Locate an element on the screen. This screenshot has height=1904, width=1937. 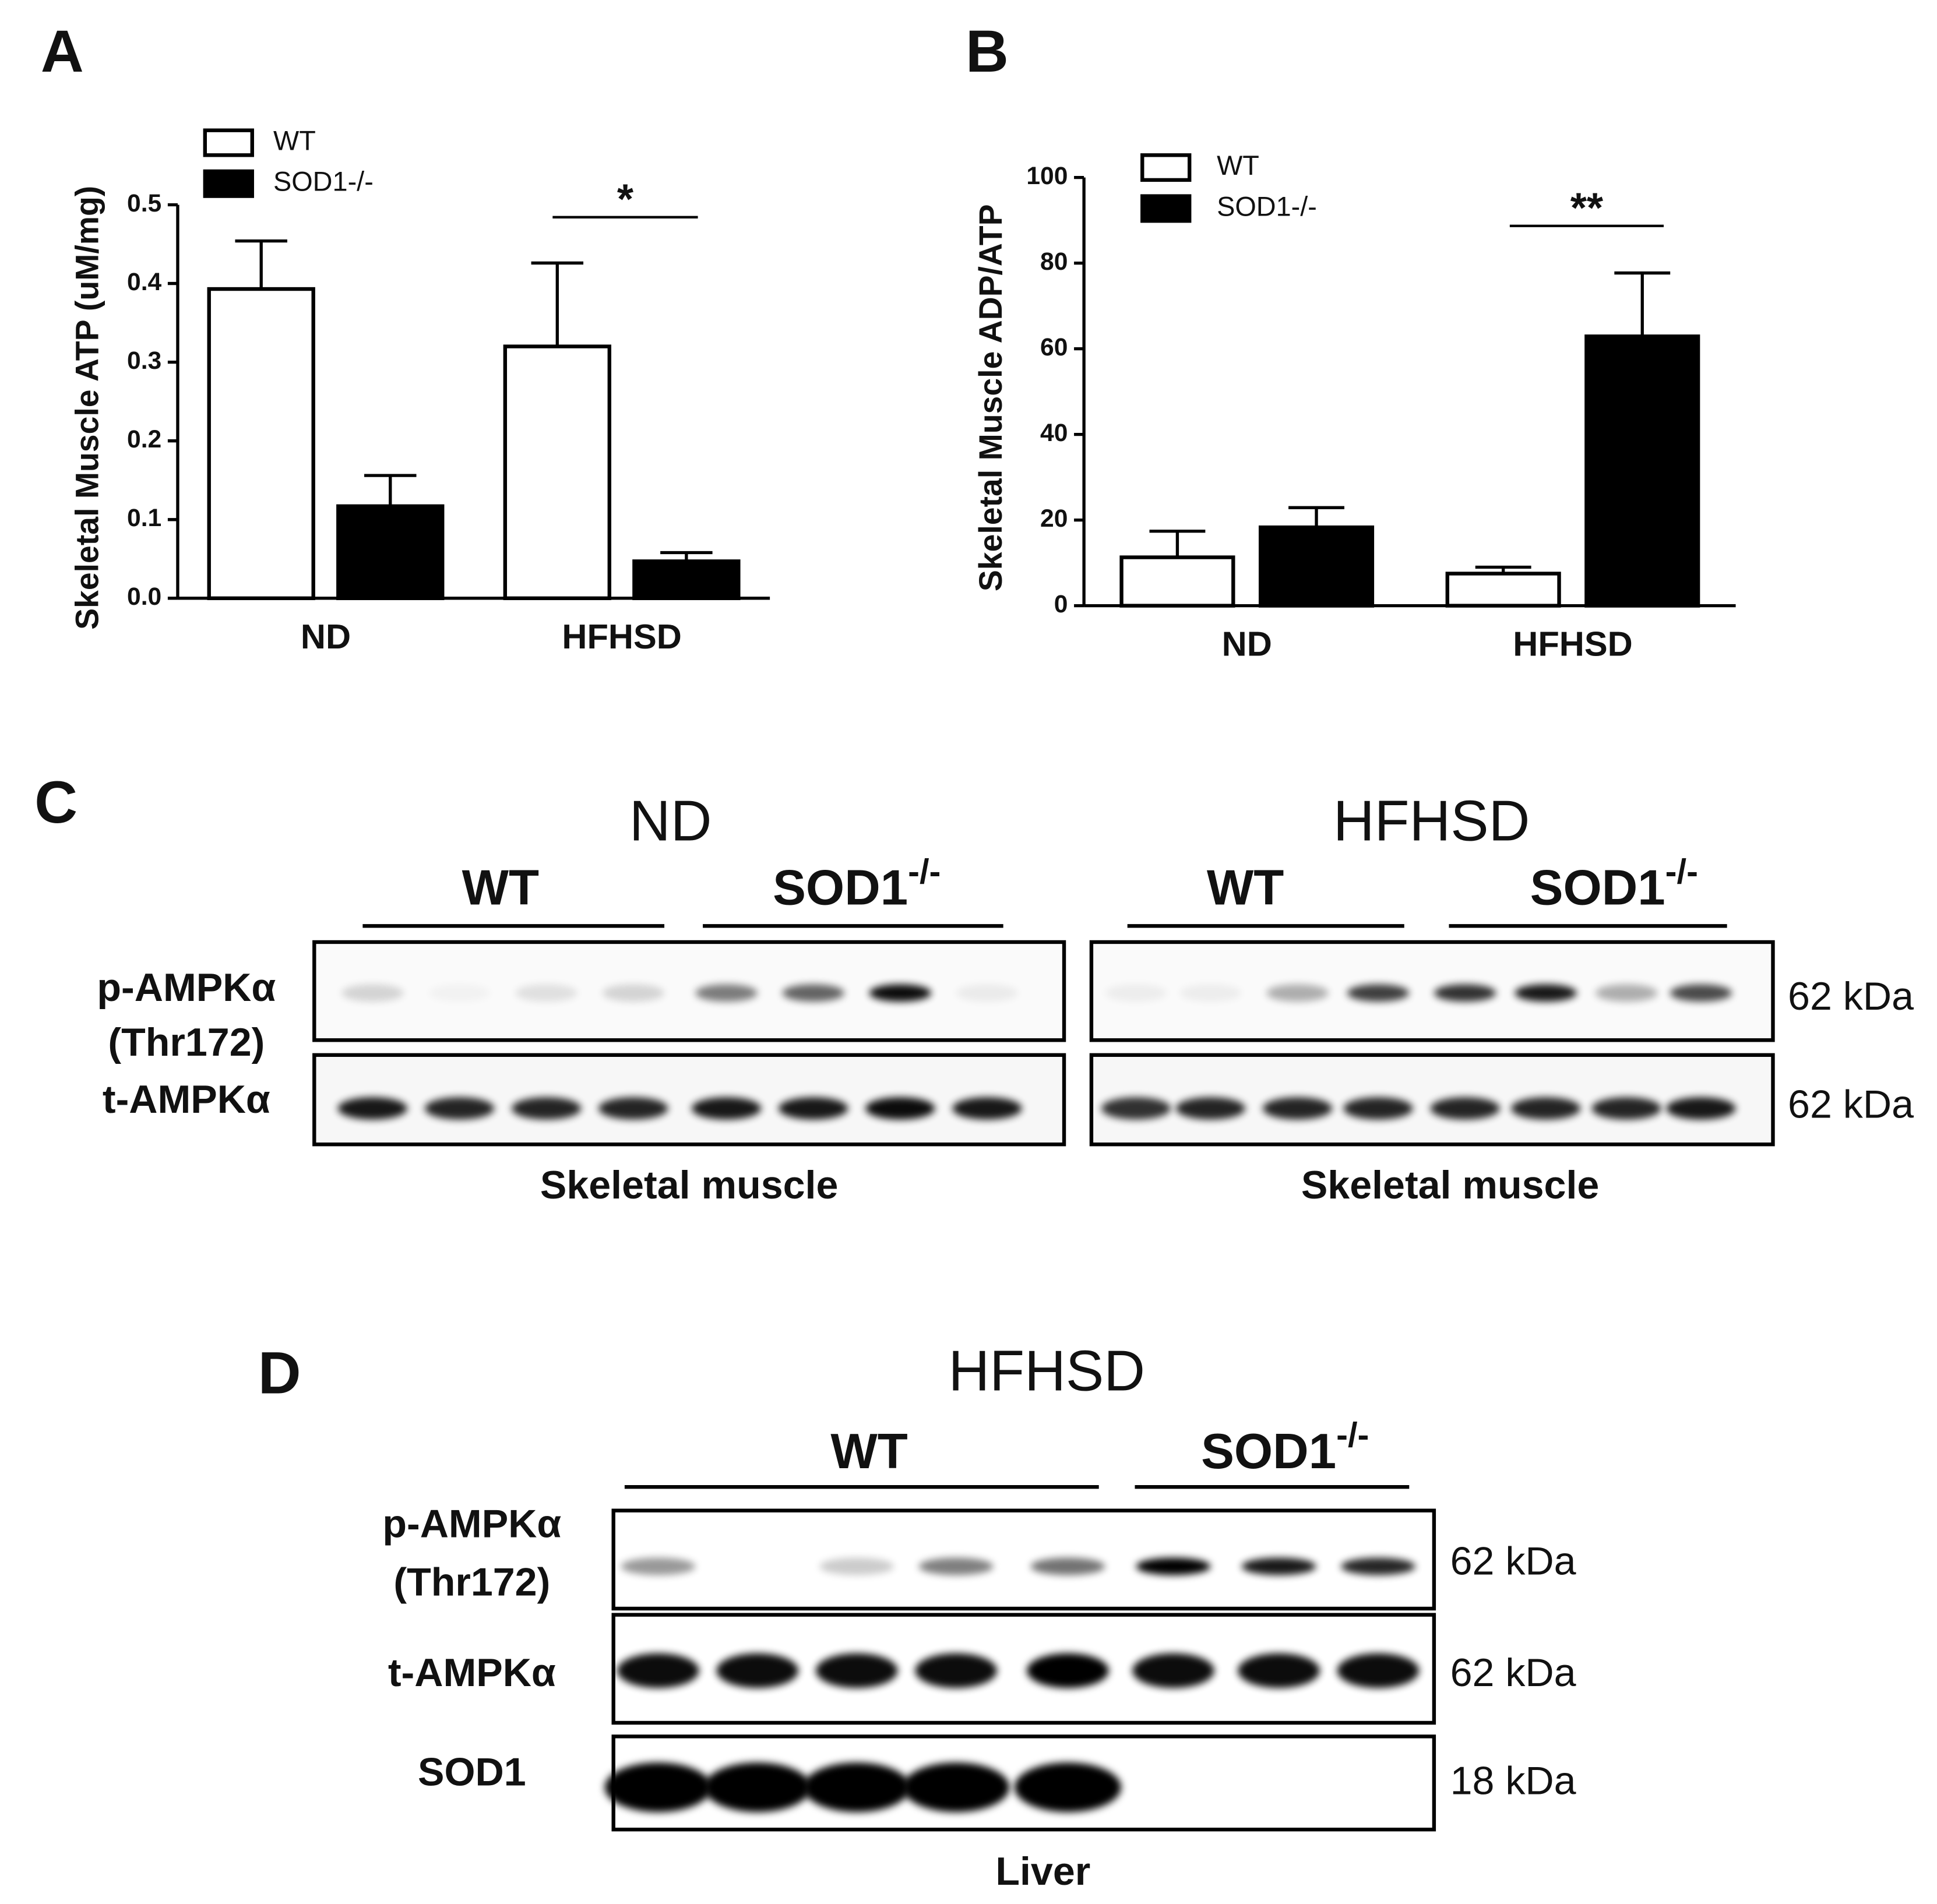
x-tick-label: HFHSD is located at coordinates (621, 636).